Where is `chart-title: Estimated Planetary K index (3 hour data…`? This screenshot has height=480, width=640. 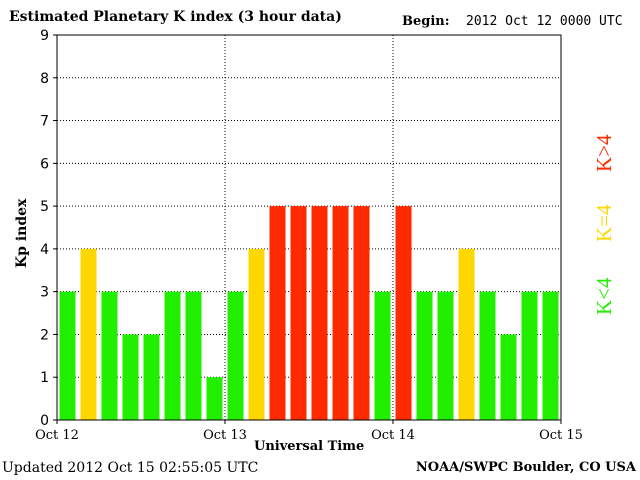
chart-title: Estimated Planetary K index (3 hour data… is located at coordinates (175, 17).